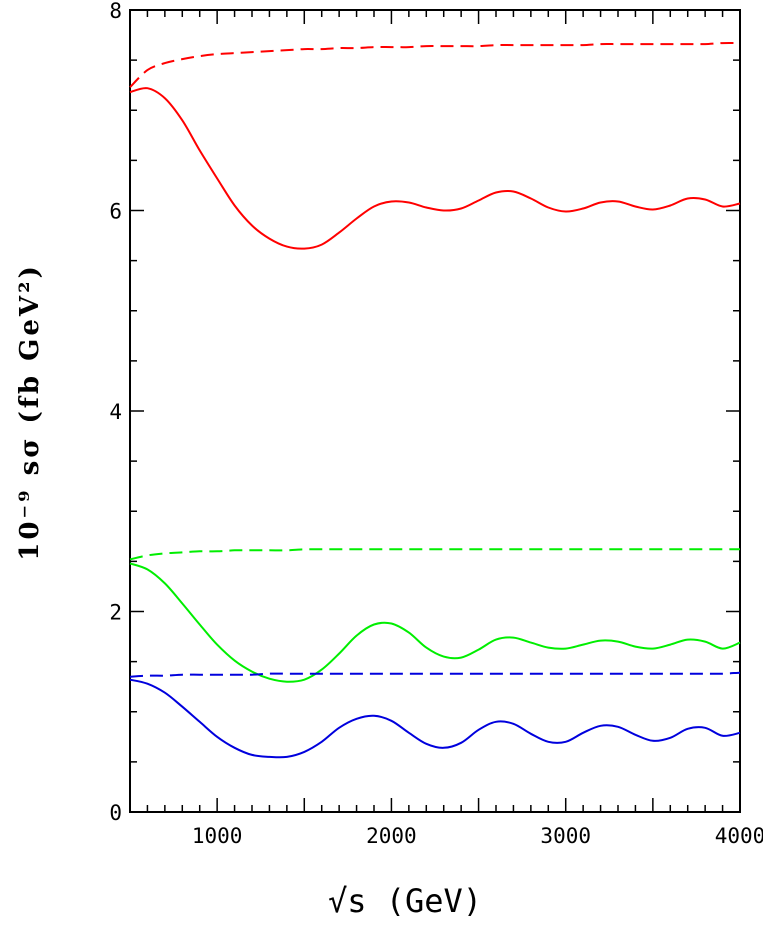  Describe the element at coordinates (115, 813) in the screenshot. I see `y-tick-label: 0` at that location.